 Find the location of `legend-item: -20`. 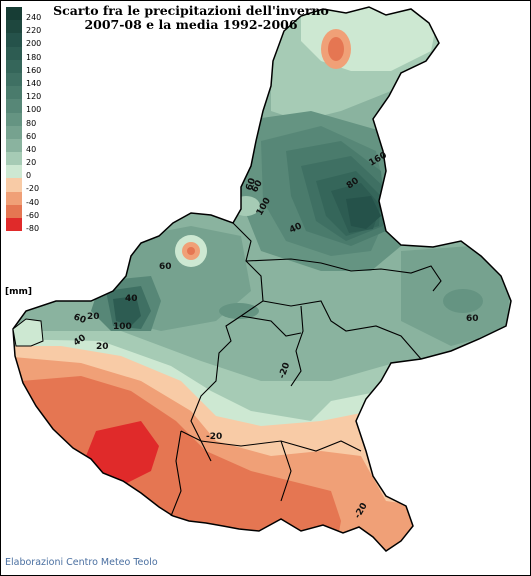

legend-item: -20 is located at coordinates (36, 186).